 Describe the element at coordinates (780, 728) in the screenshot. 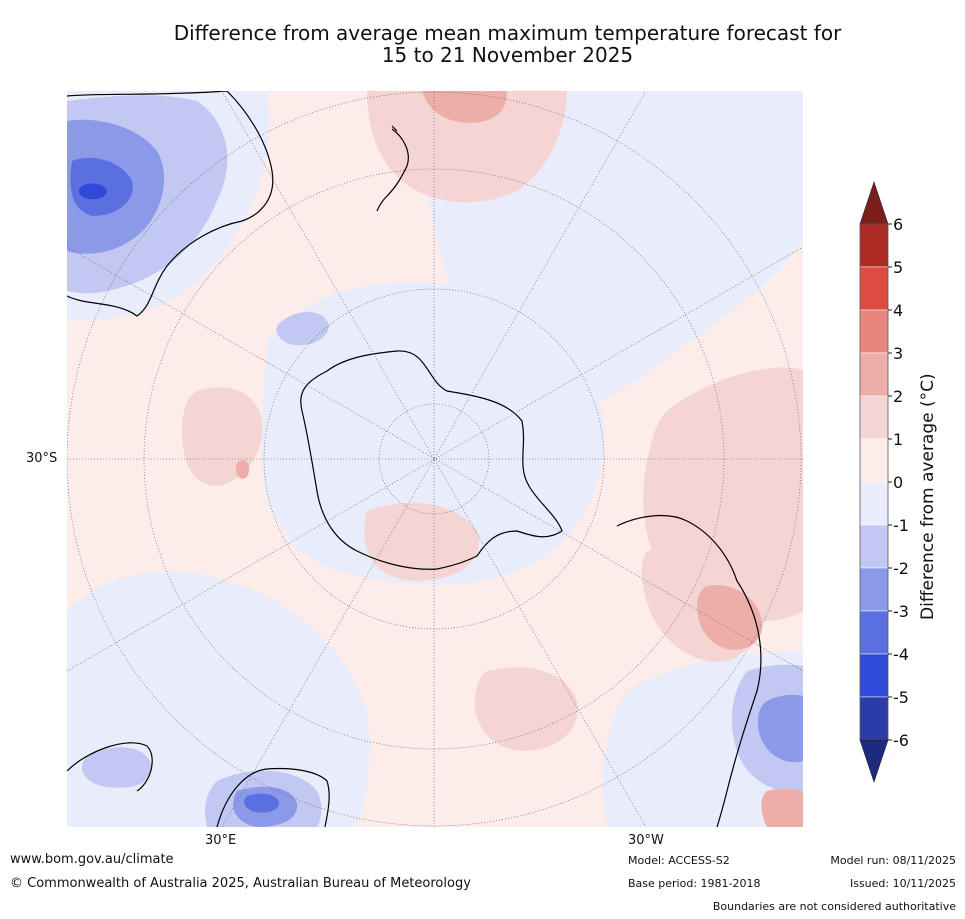

I see `cool-core-south-america` at that location.